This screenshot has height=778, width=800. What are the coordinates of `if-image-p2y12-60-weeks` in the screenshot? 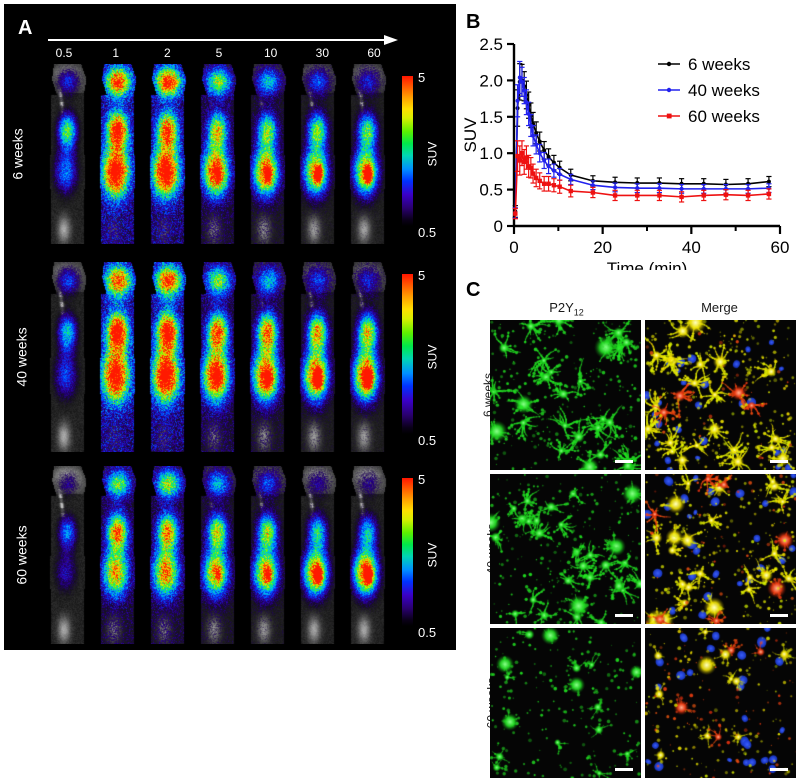 It's located at (565, 703).